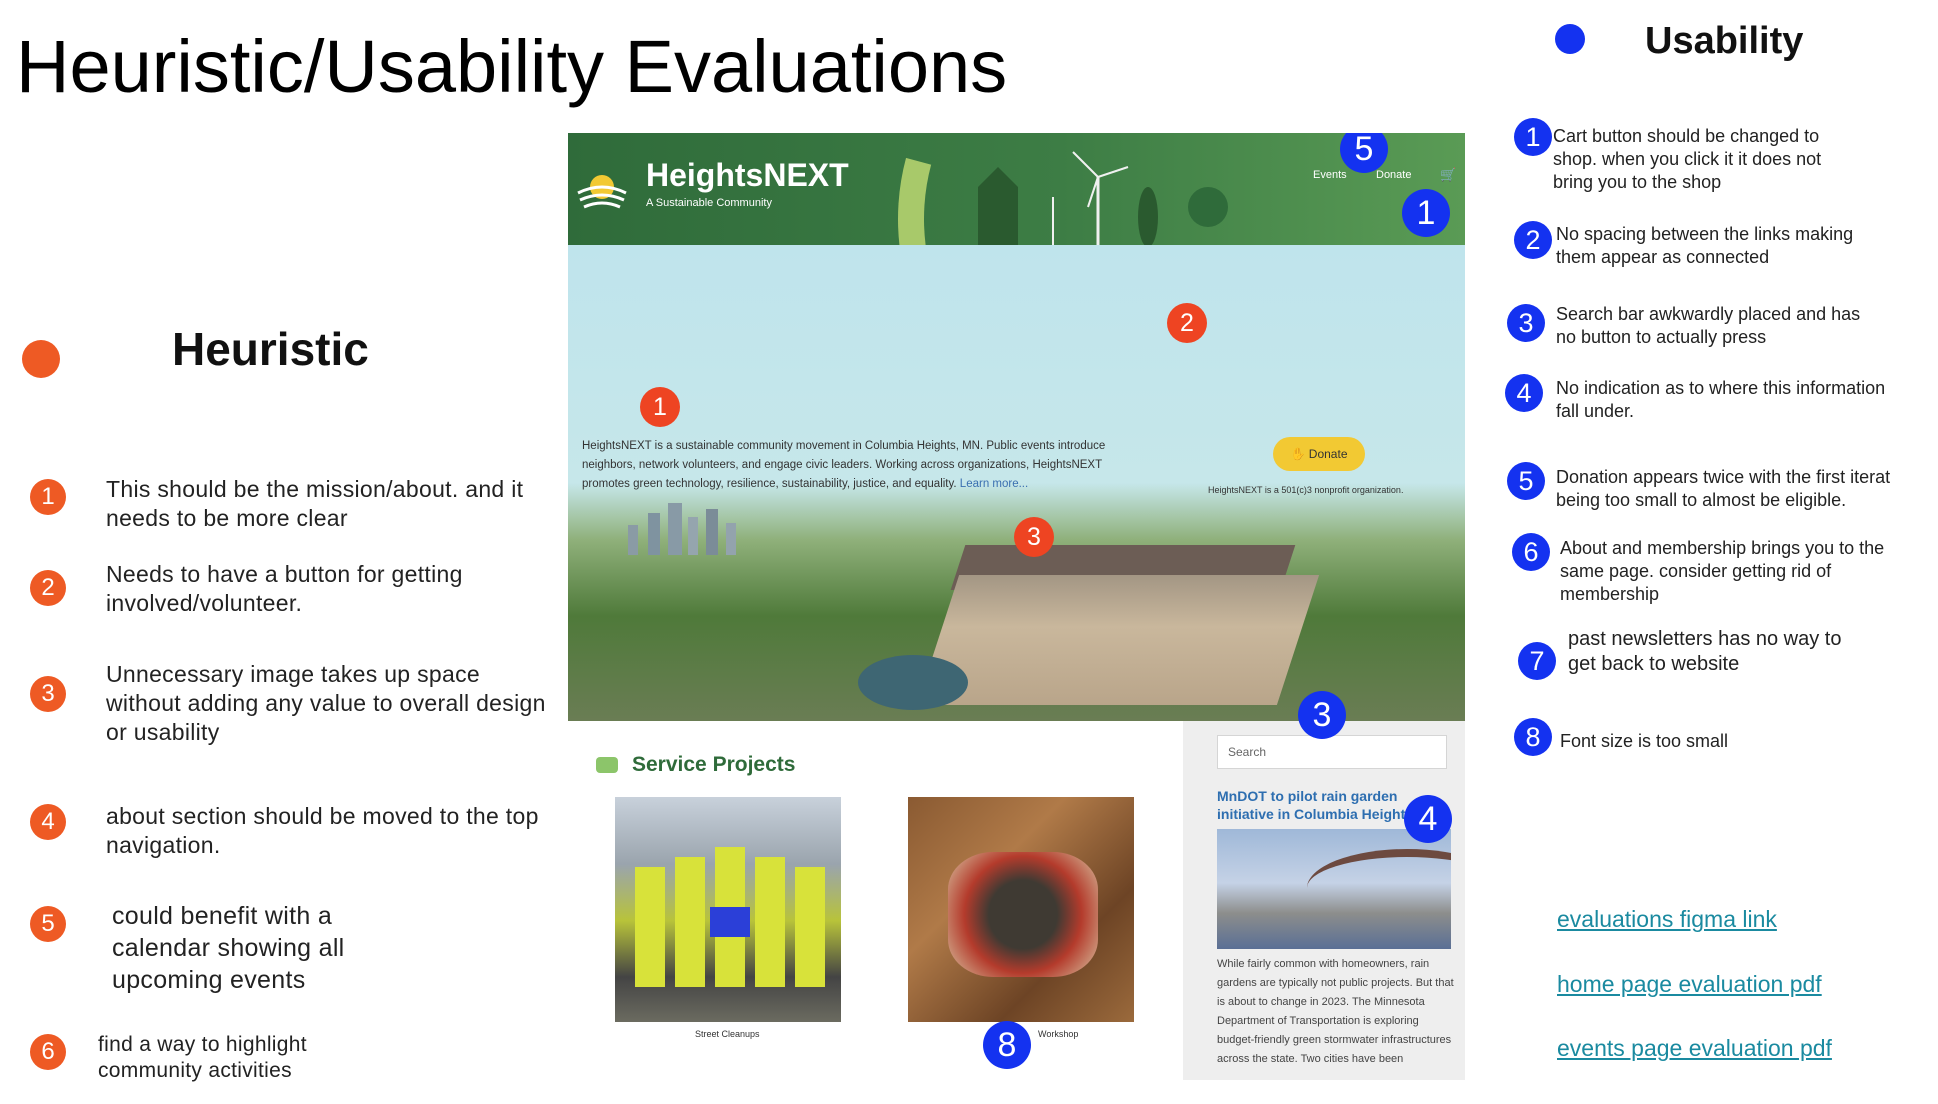 This screenshot has width=1938, height=1104. What do you see at coordinates (1448, 174) in the screenshot?
I see `cart-icon: 🛒` at bounding box center [1448, 174].